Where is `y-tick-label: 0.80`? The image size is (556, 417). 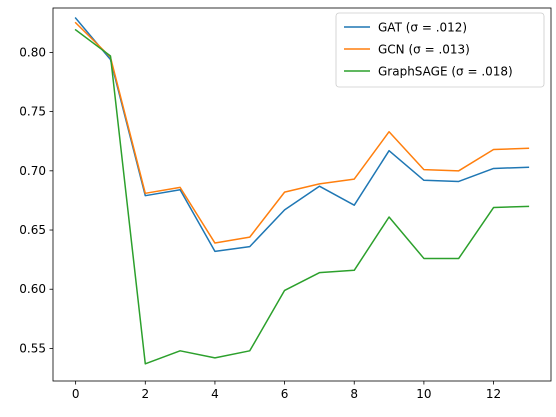
y-tick-label: 0.80 is located at coordinates (32, 52).